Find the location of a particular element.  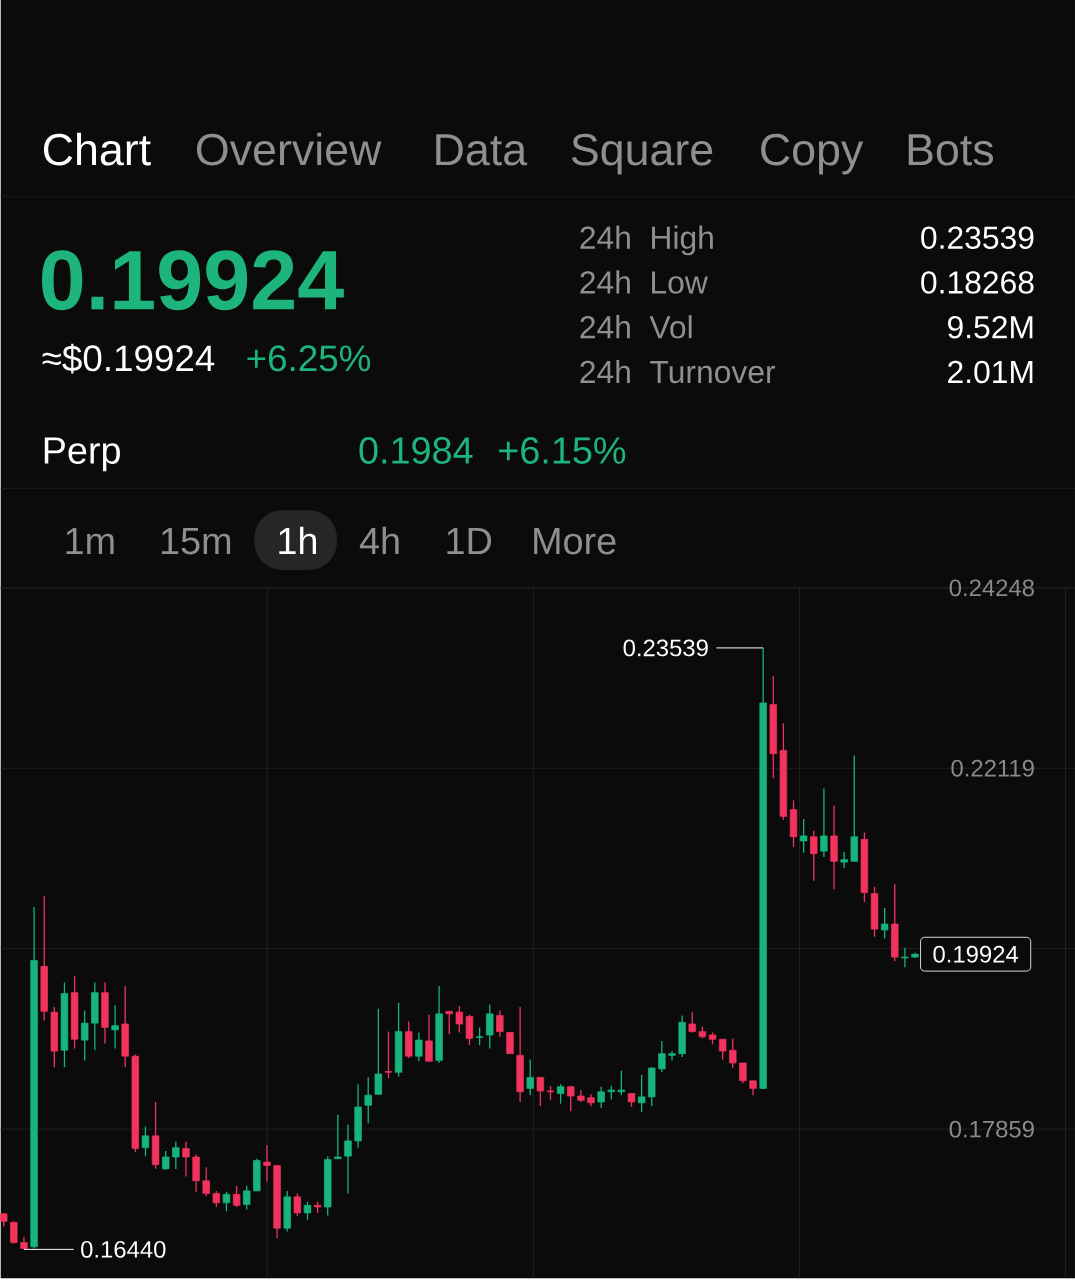

text: 0.1984 is located at coordinates (416, 450).